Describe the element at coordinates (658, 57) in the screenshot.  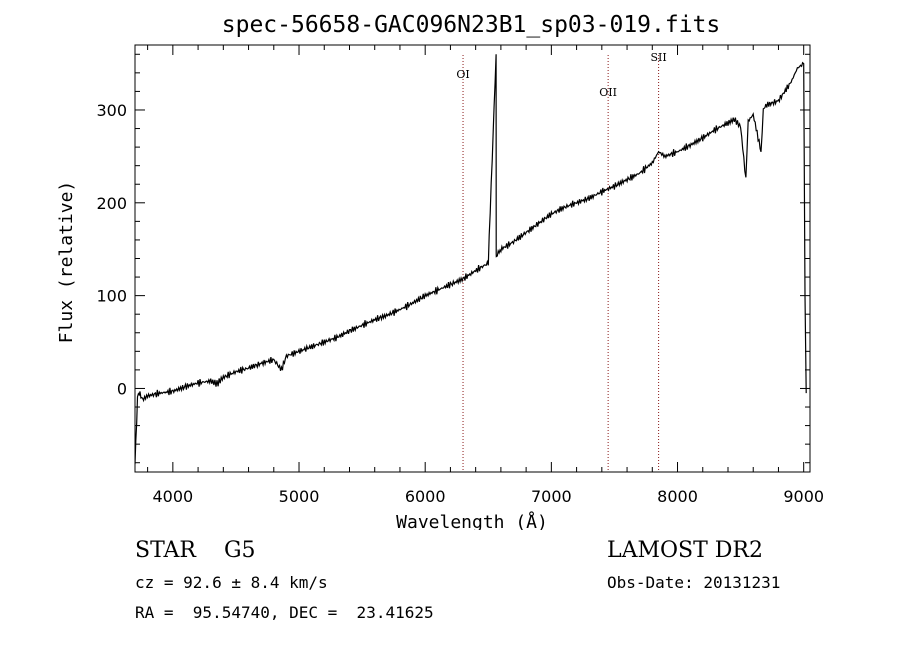
I see `line-label-sii: SII` at that location.